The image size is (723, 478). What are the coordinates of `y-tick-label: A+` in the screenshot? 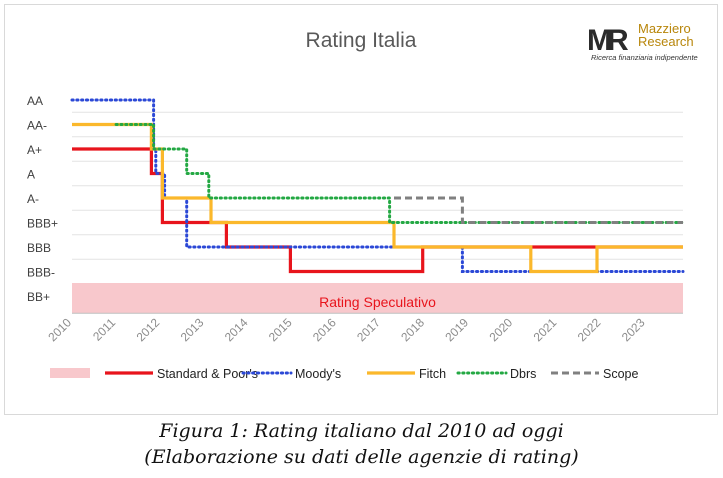 It's located at (34, 150).